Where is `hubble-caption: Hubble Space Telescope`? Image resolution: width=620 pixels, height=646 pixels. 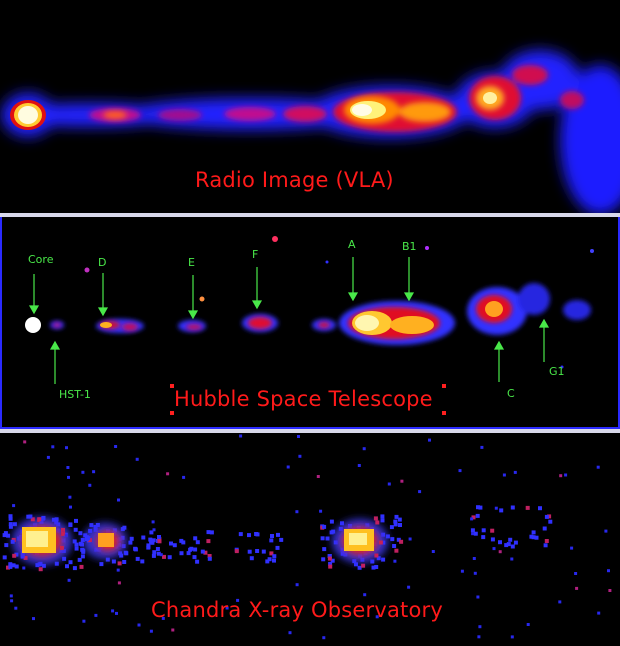 hubble-caption: Hubble Space Telescope is located at coordinates (303, 399).